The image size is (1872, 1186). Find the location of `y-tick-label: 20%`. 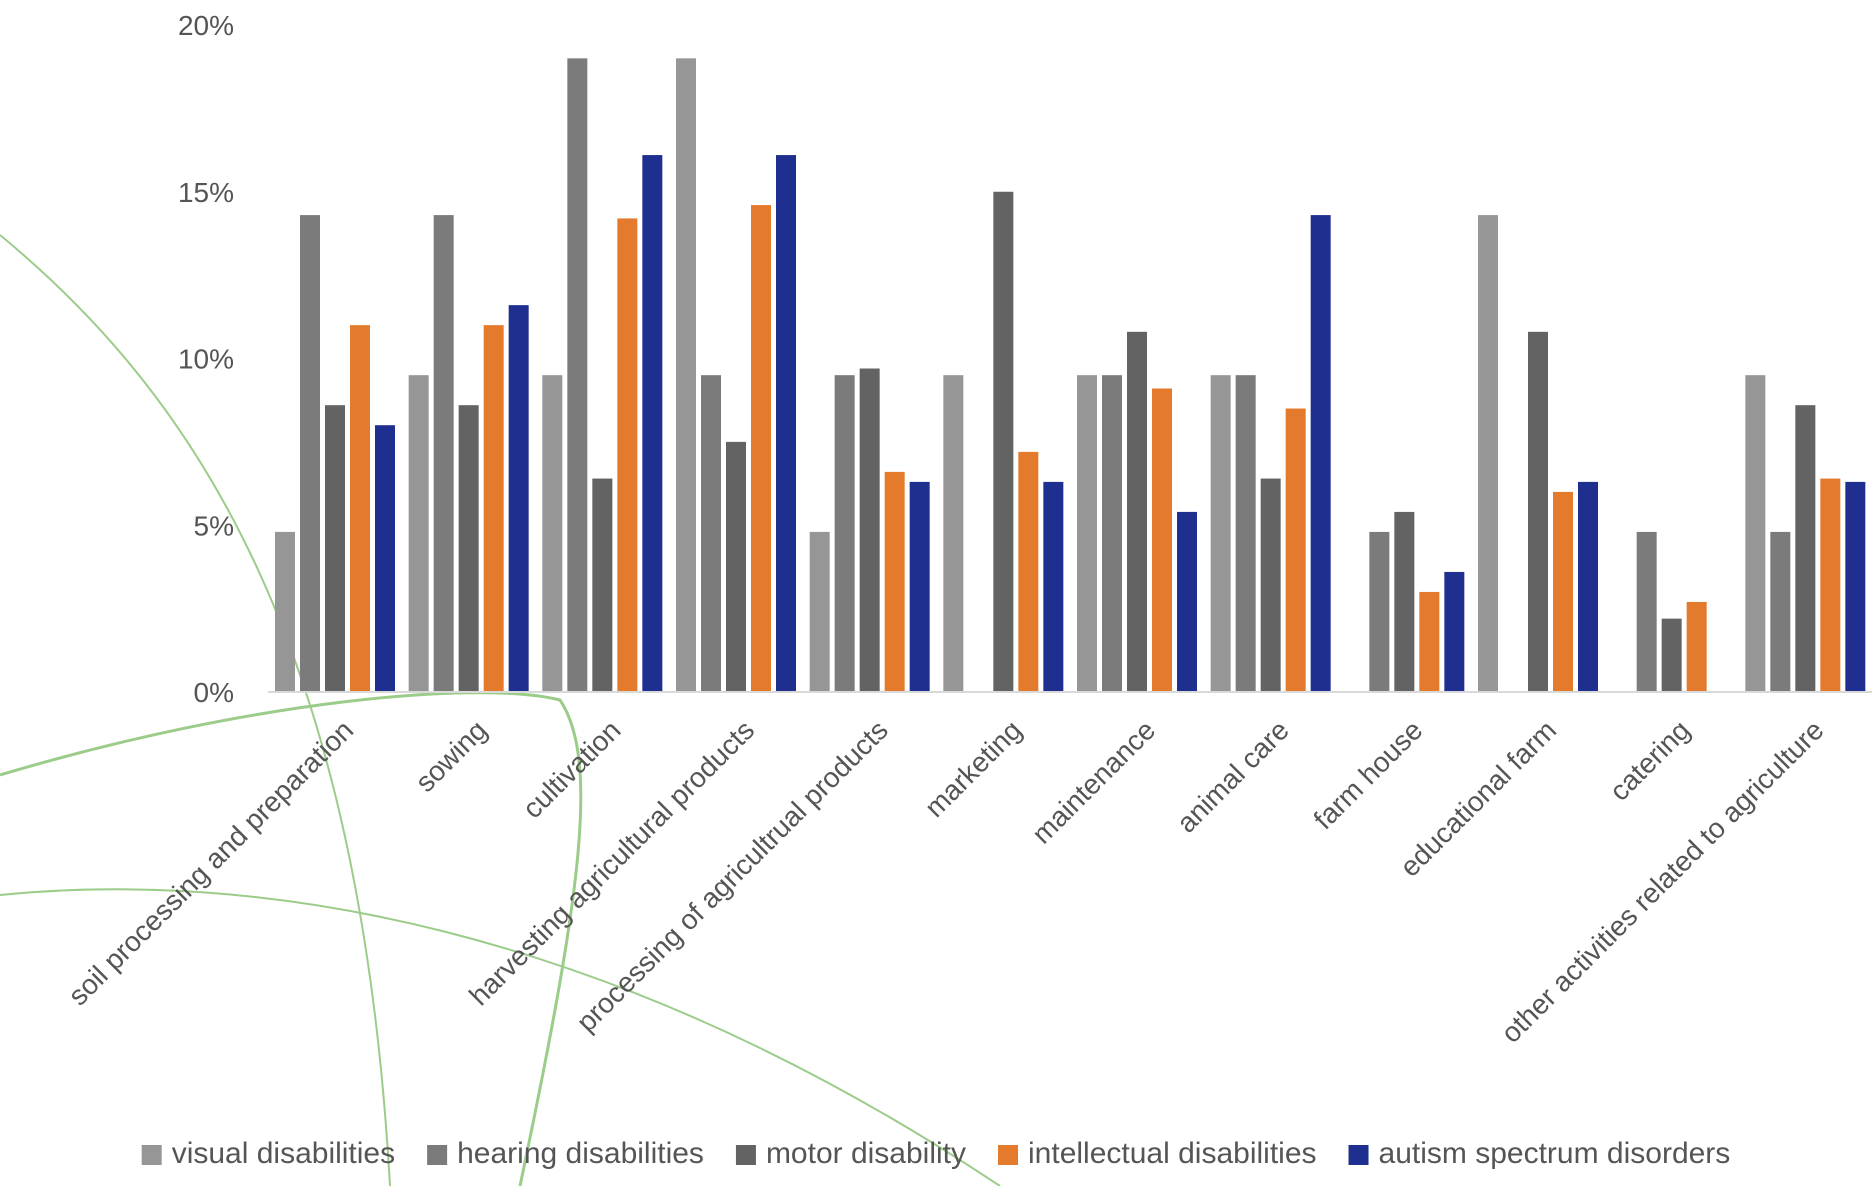

y-tick-label: 20% is located at coordinates (206, 25).